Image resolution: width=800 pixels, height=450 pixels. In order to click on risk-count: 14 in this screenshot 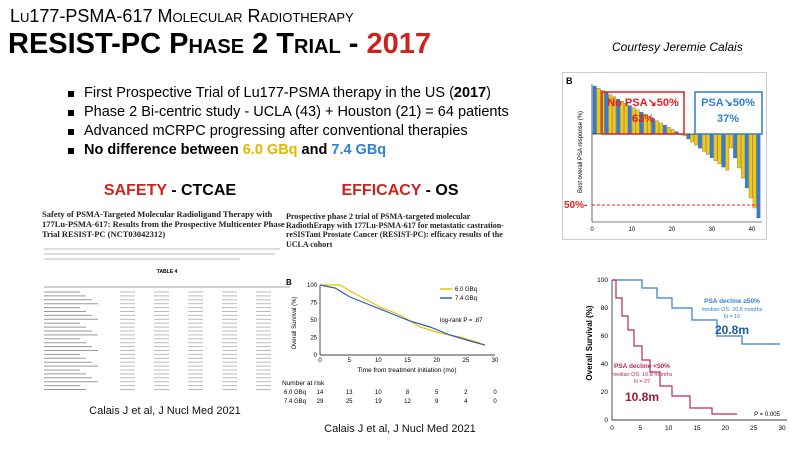, I will do `click(320, 393)`.